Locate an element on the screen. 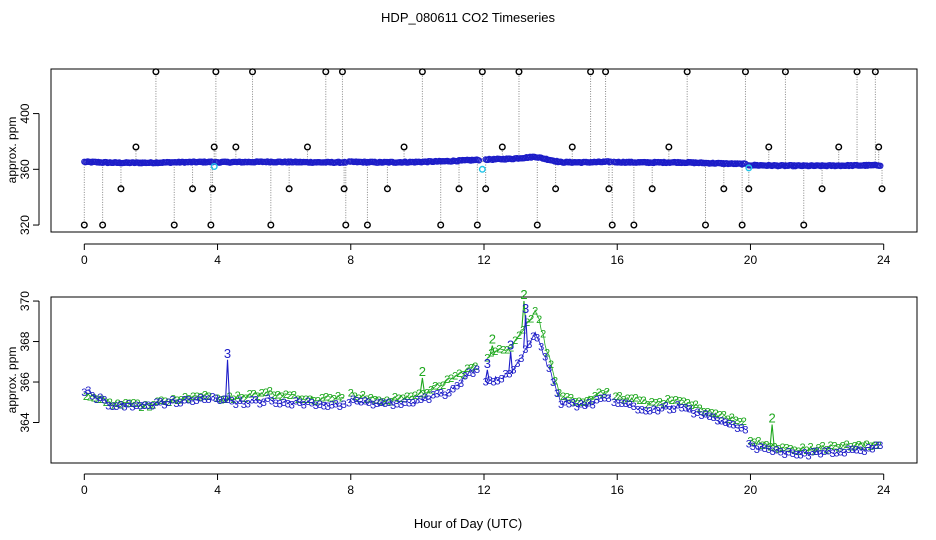 Image resolution: width=936 pixels, height=540 pixels. series-2-spike-label: 2 is located at coordinates (422, 371).